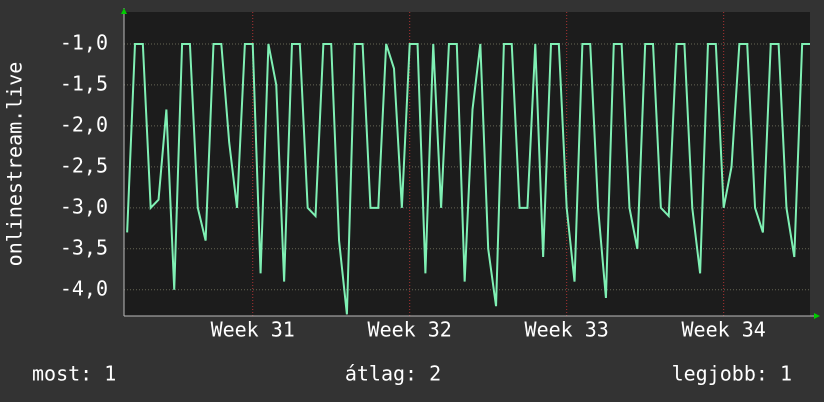 This screenshot has height=402, width=824. I want to click on y-arrow, so click(124, 11).